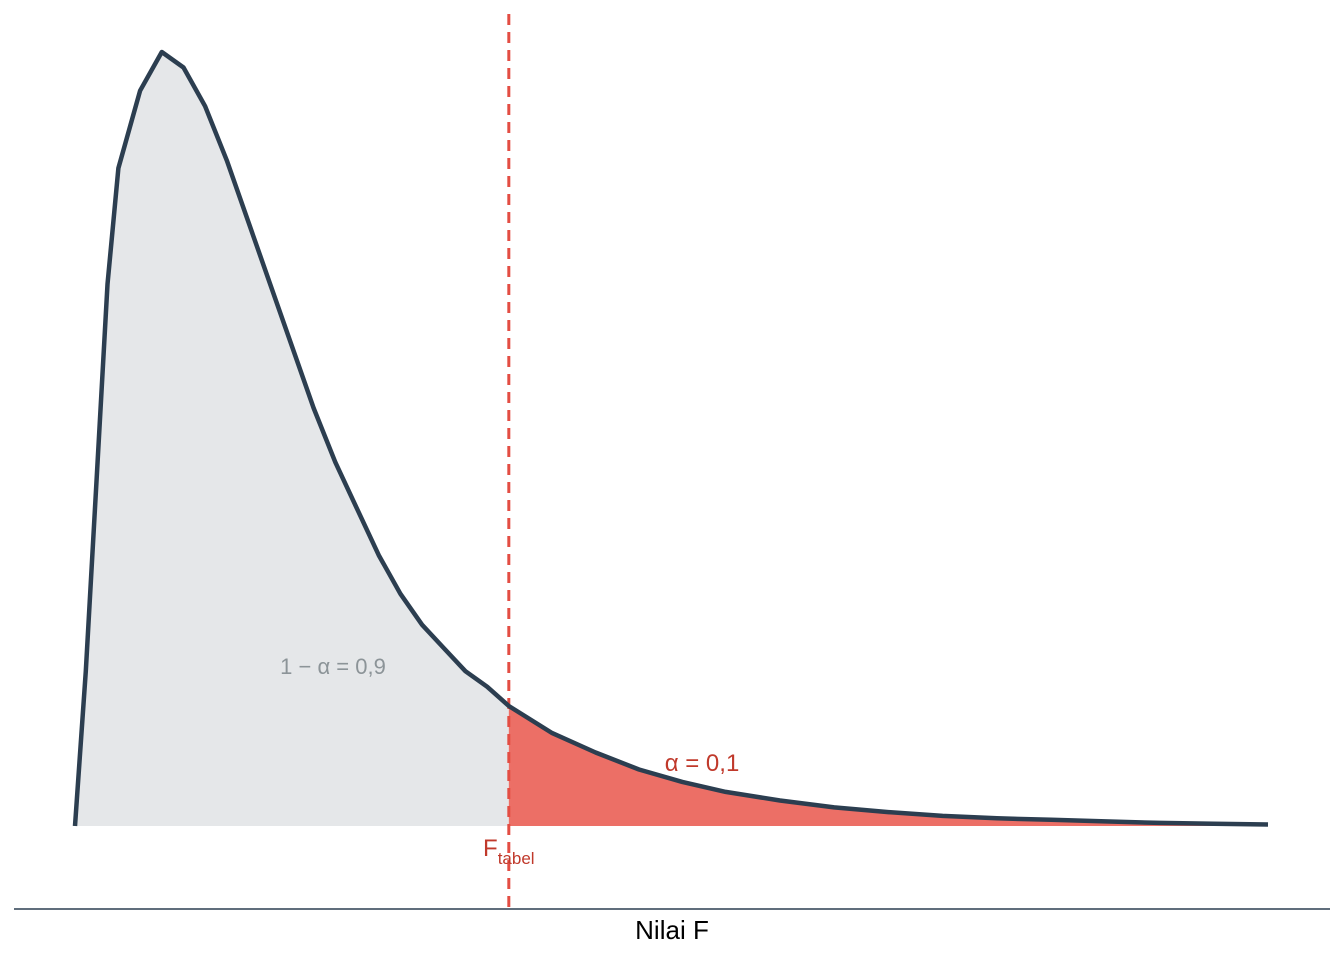 This screenshot has width=1344, height=960. I want to click on rejection-label: α = 0,1, so click(702, 763).